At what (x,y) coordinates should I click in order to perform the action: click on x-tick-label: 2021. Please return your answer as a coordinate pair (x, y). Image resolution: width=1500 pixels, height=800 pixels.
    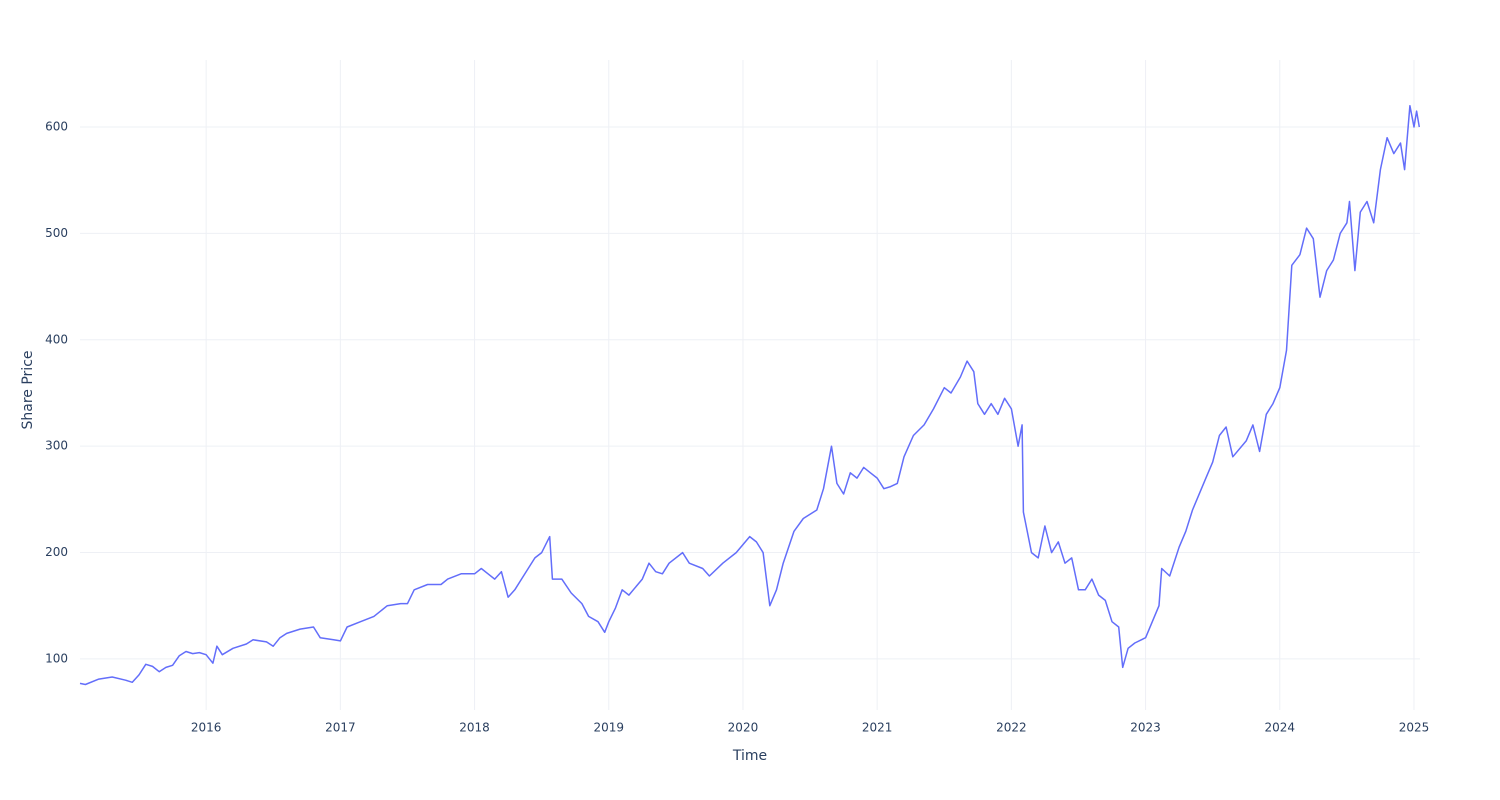
    Looking at the image, I should click on (877, 728).